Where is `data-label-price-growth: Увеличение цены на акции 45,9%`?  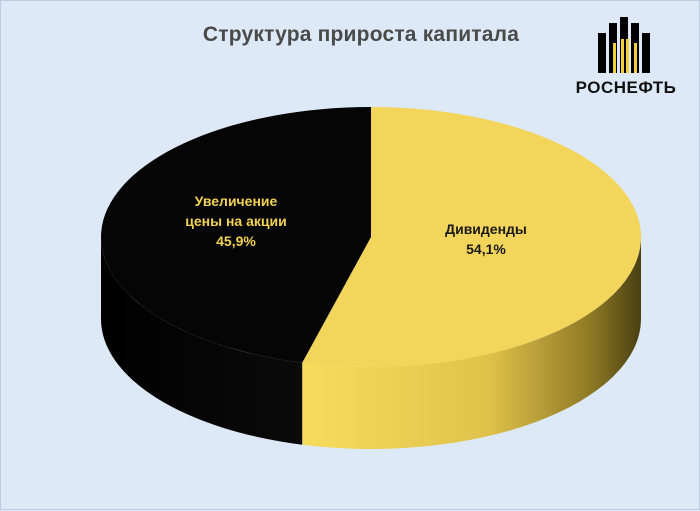 data-label-price-growth: Увеличение цены на акции 45,9% is located at coordinates (236, 221).